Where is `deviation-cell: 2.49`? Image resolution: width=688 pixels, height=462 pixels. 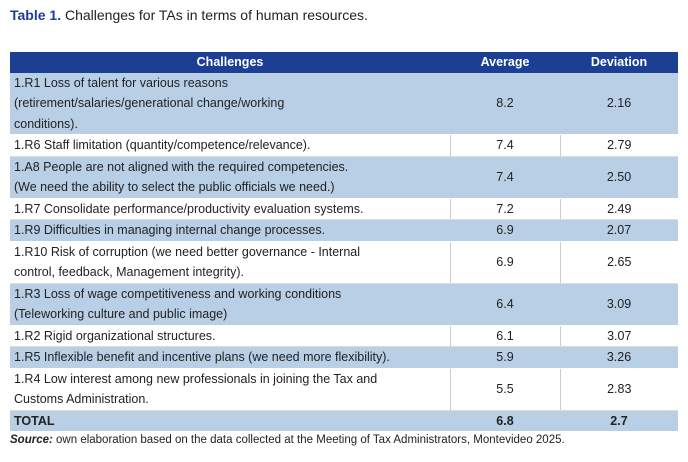
deviation-cell: 2.49 is located at coordinates (618, 209).